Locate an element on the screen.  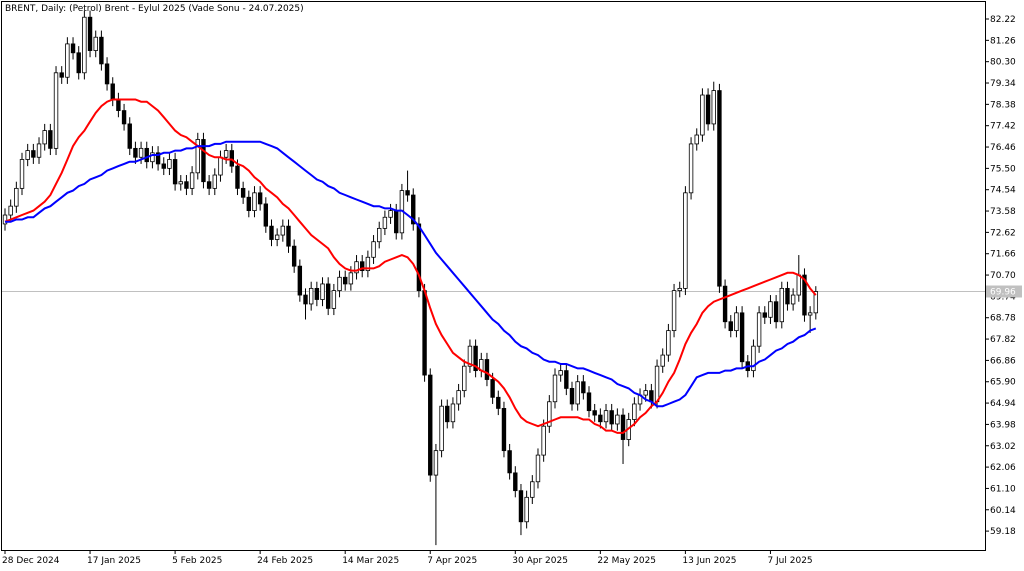
y-tick-label: 64.94 is located at coordinates (1003, 404).